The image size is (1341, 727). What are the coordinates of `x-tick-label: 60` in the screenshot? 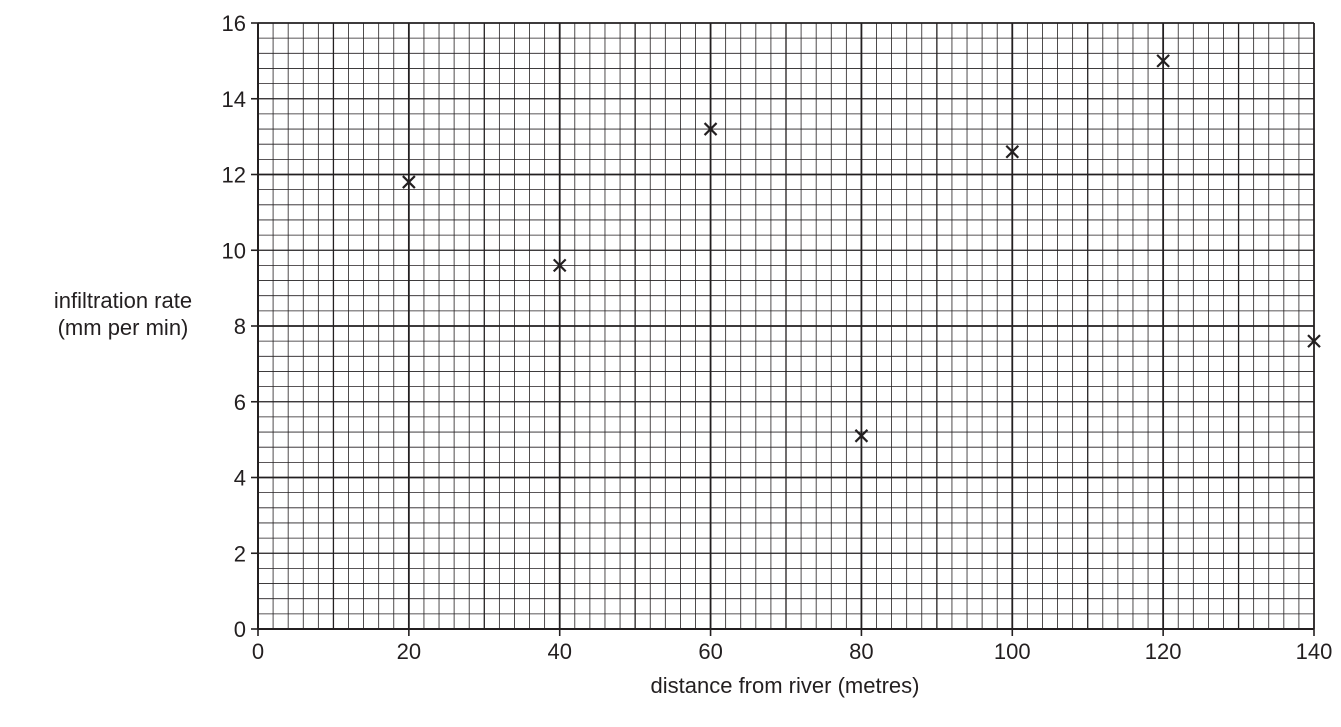 It's located at (710, 651).